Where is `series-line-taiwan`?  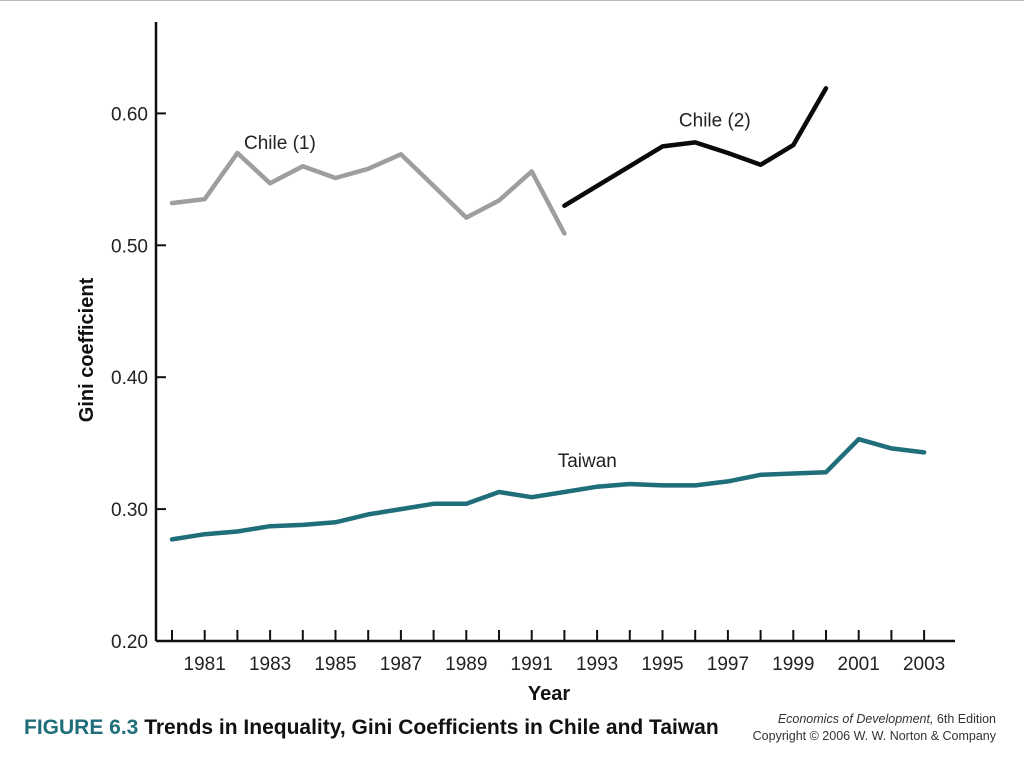
series-line-taiwan is located at coordinates (548, 489).